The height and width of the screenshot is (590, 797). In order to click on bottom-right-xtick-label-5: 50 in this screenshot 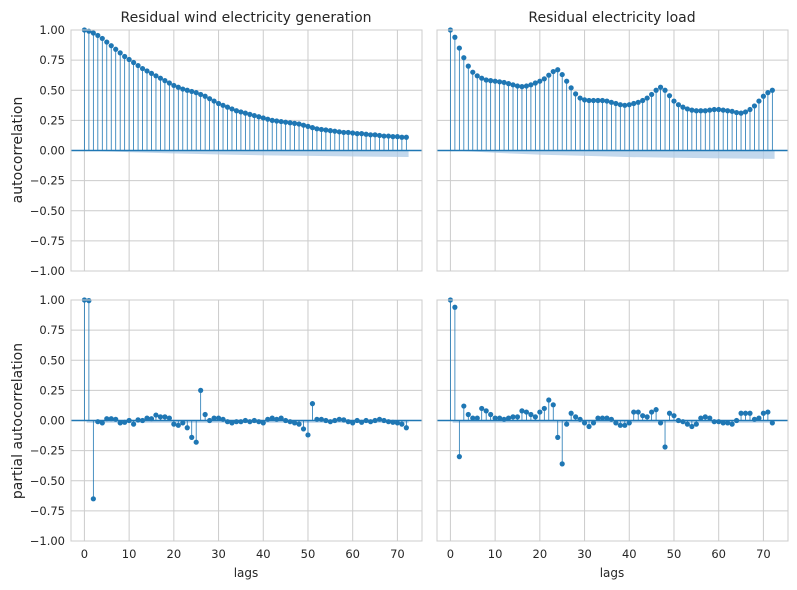, I will do `click(674, 554)`.